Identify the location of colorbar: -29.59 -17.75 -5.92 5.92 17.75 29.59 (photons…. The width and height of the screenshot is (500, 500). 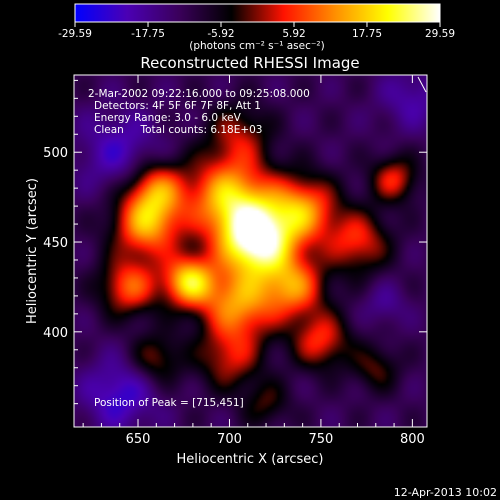
(256, 27).